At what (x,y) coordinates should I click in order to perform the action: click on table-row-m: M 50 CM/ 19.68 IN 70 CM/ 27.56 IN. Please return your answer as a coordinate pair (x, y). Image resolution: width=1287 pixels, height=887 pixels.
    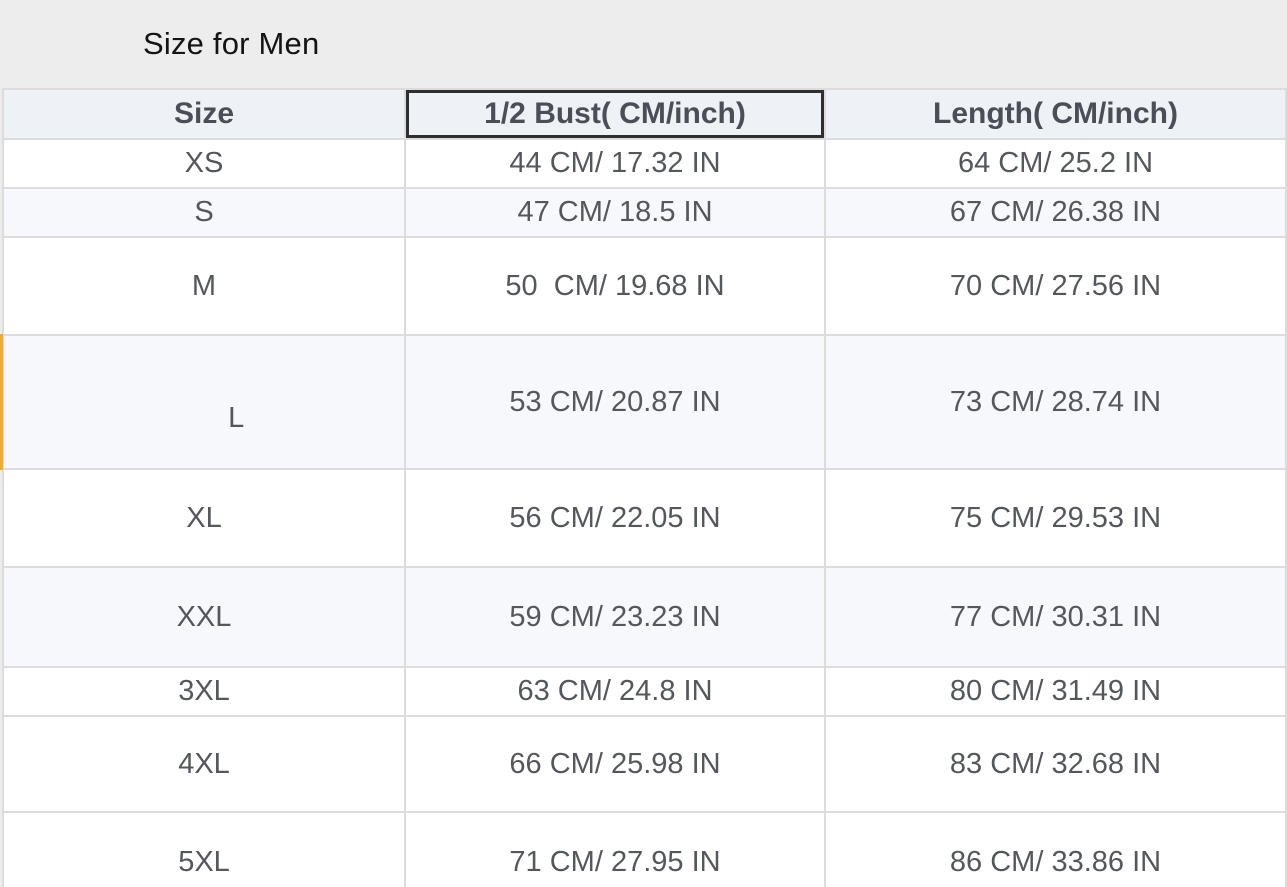
    Looking at the image, I should click on (644, 286).